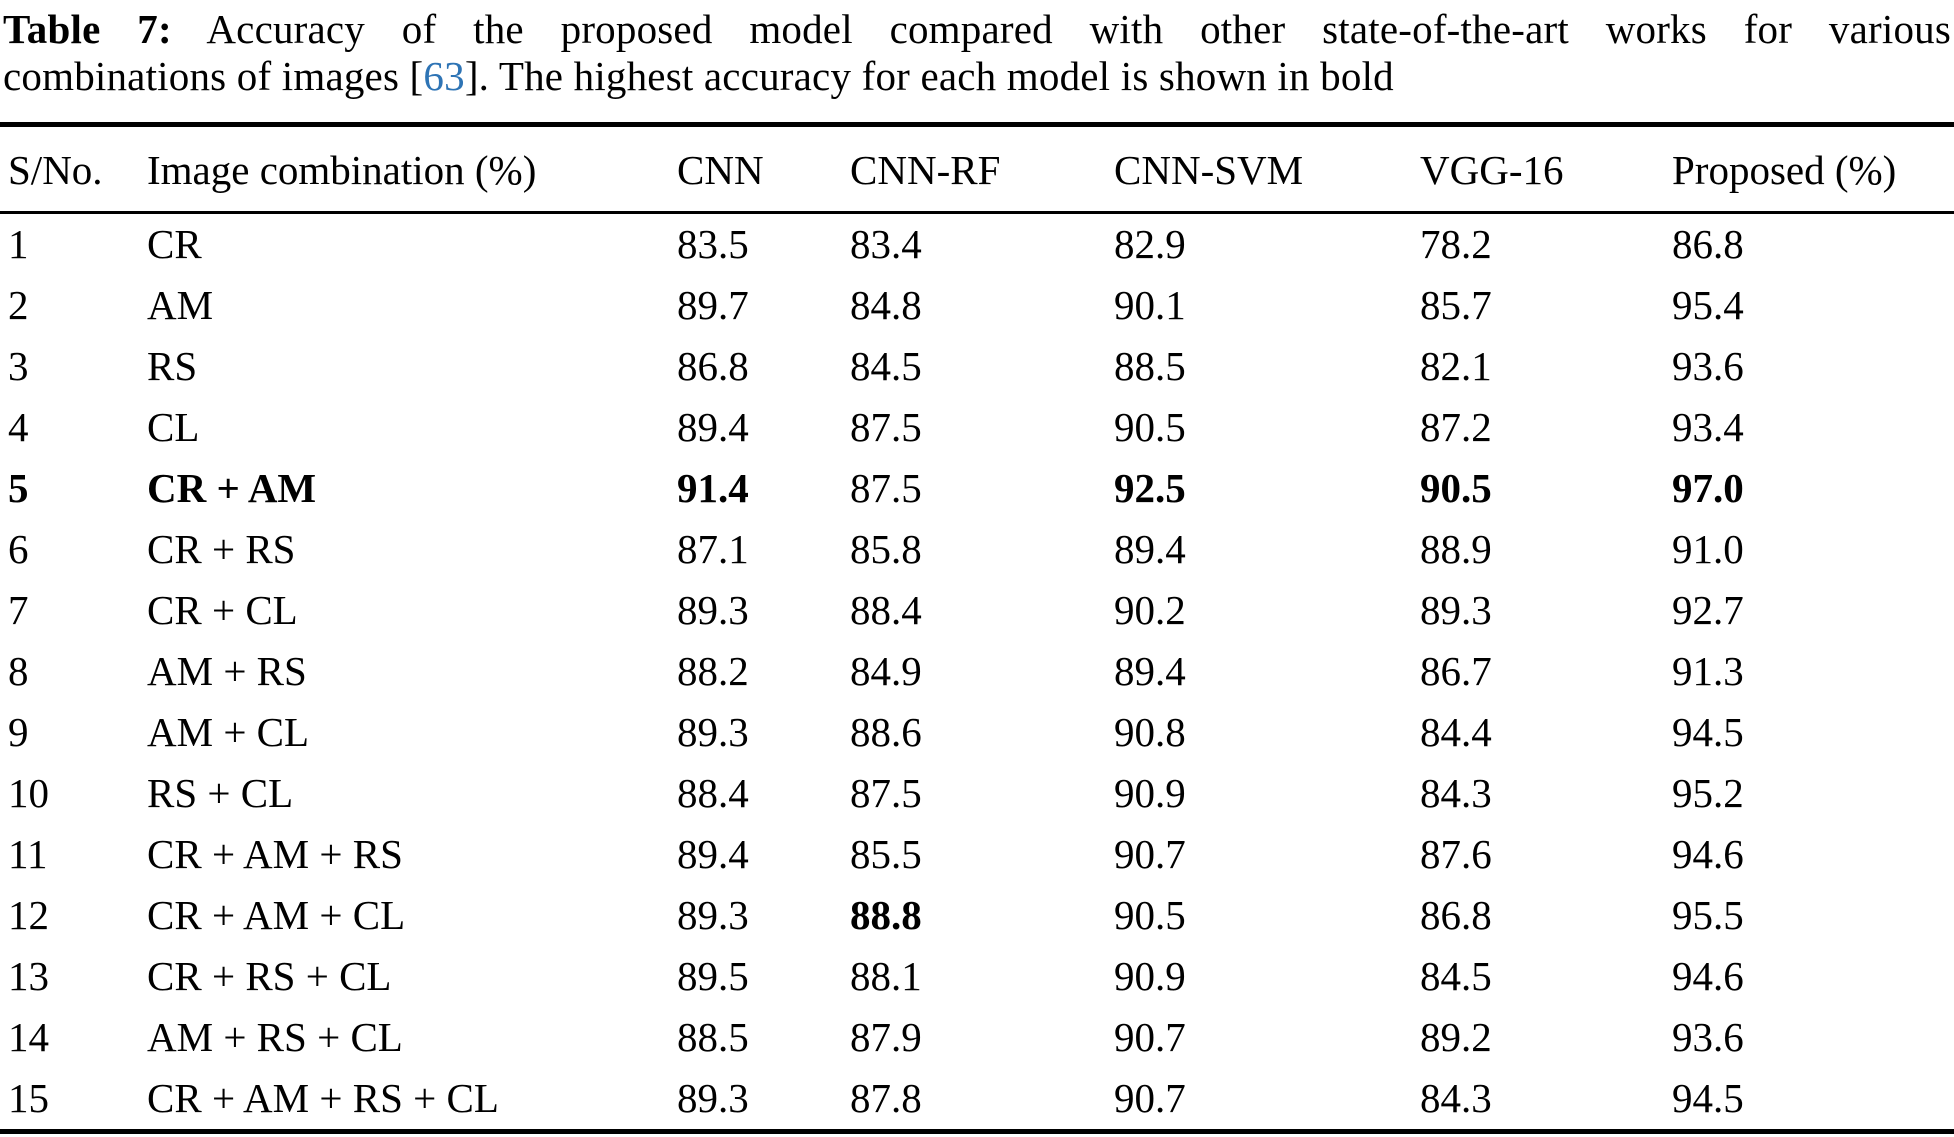 The image size is (1954, 1137). I want to click on table-row: 14 AM + RS + CL 88.5 87.9 90.7 89.2 93.6, so click(977, 1037).